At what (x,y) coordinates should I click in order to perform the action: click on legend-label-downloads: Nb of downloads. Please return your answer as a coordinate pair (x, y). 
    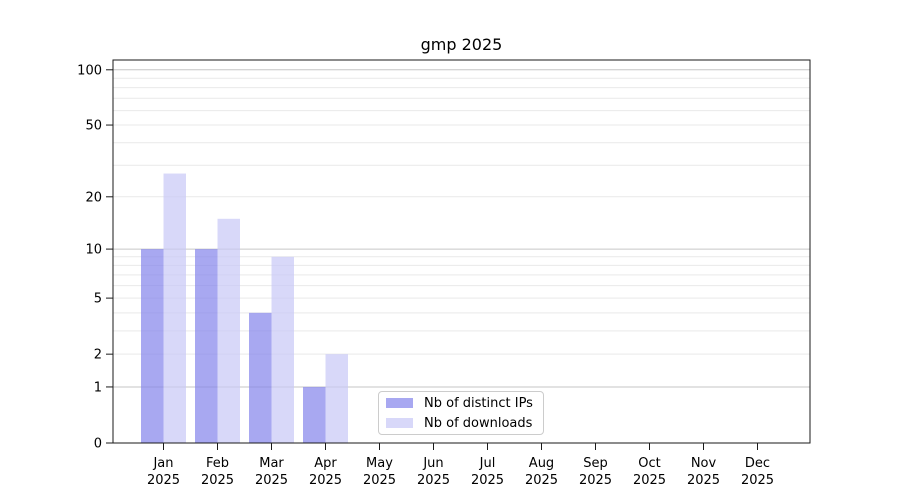
    Looking at the image, I should click on (478, 423).